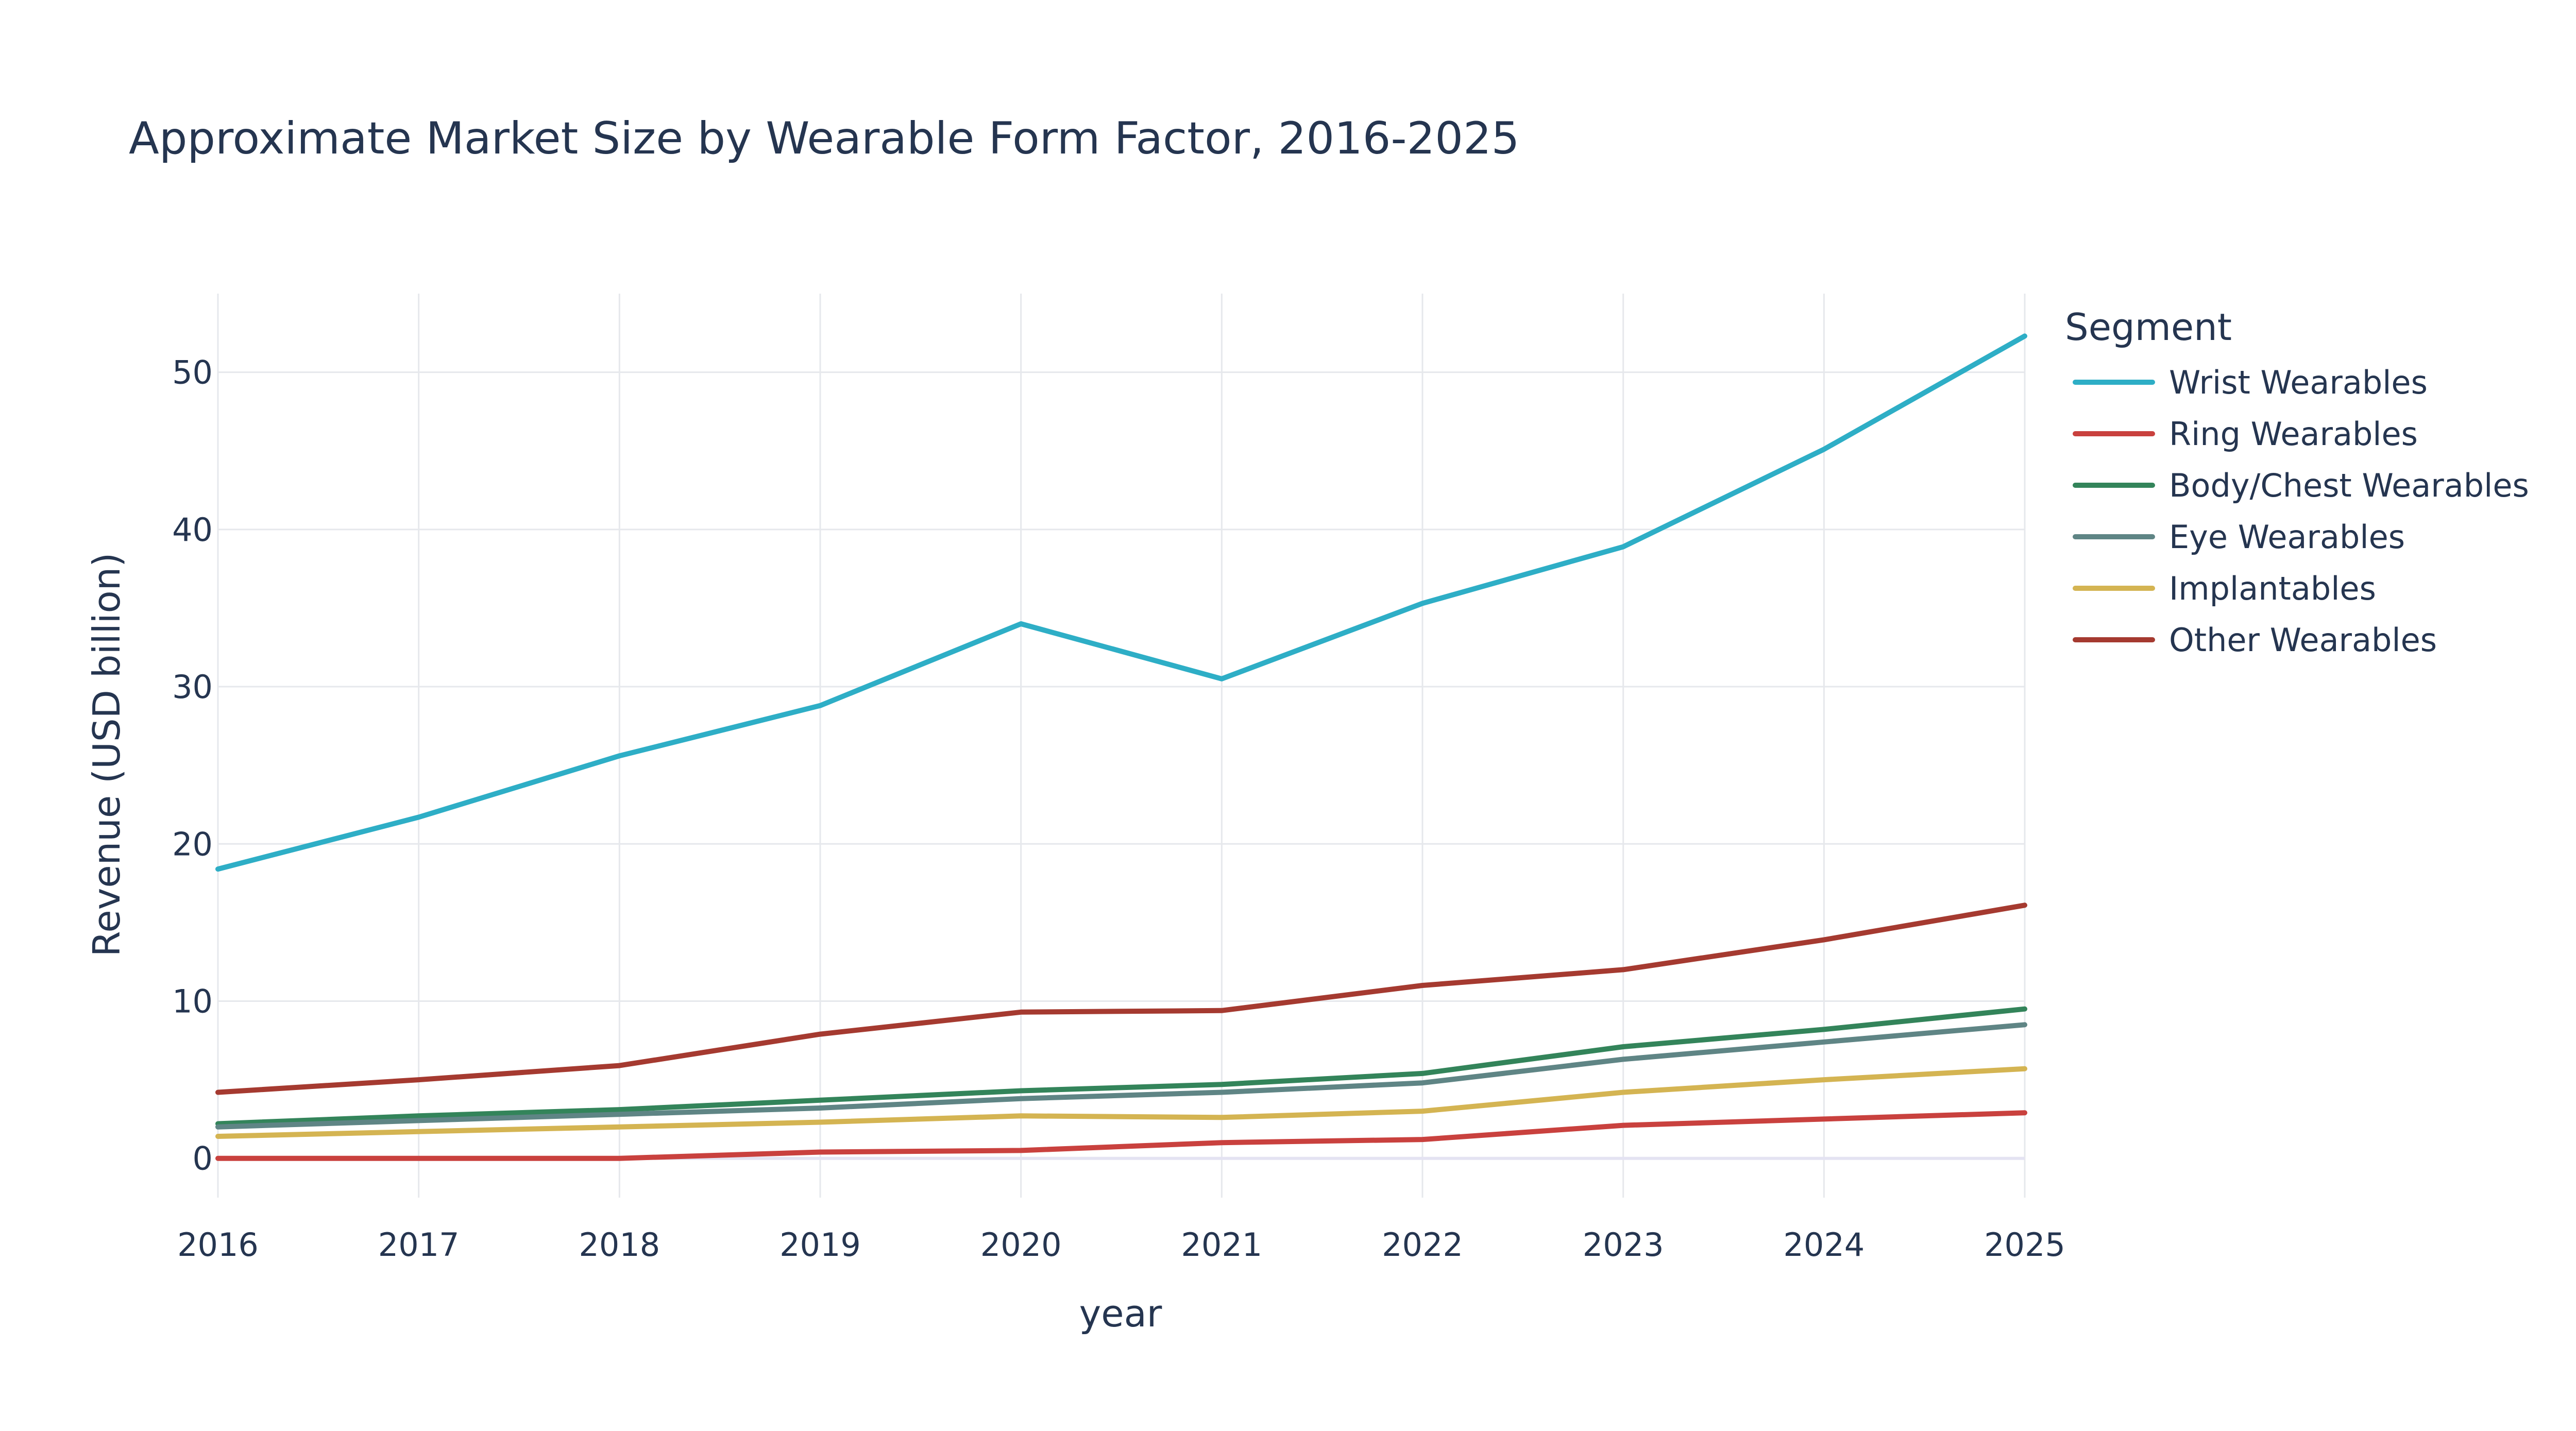  What do you see at coordinates (1422, 1245) in the screenshot?
I see `x-tick-label: 2022` at bounding box center [1422, 1245].